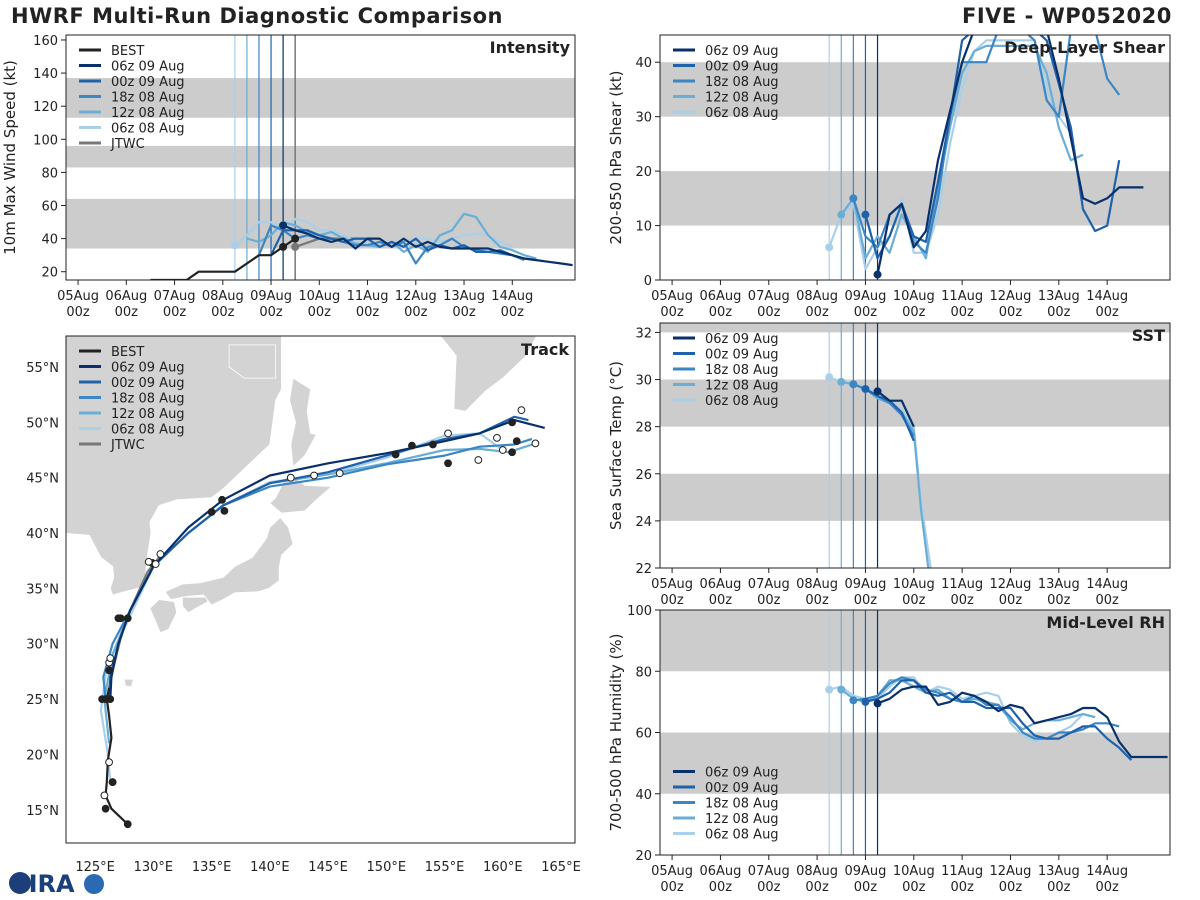  I want to click on track-xtick-label: 130°E, so click(154, 867).